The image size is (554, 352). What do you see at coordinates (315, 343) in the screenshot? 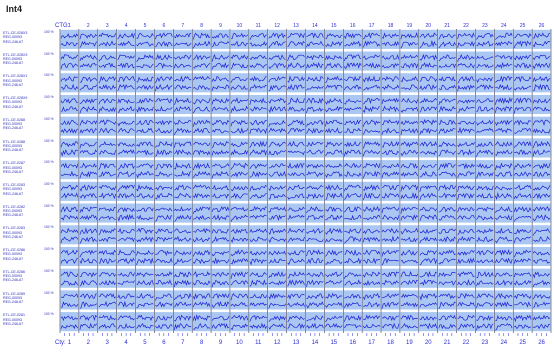
I see `bottom-col-number: 14` at bounding box center [315, 343].